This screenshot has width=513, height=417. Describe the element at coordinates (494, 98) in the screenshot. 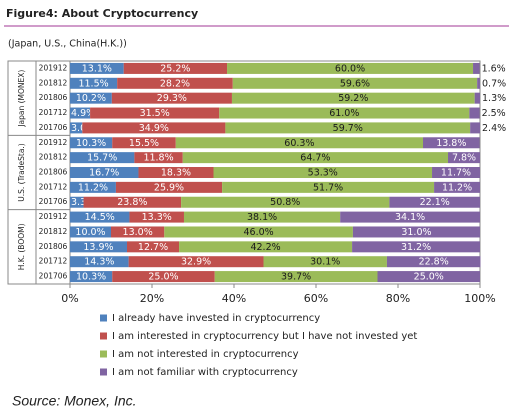

I see `value-label: 1.3%` at that location.